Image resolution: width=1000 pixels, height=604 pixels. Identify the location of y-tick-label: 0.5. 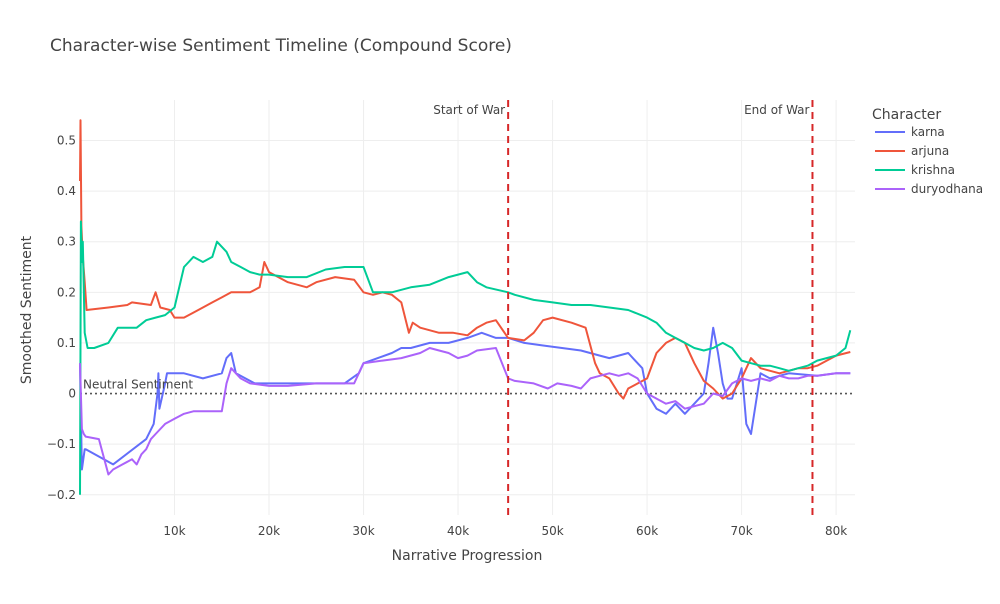
(66, 140).